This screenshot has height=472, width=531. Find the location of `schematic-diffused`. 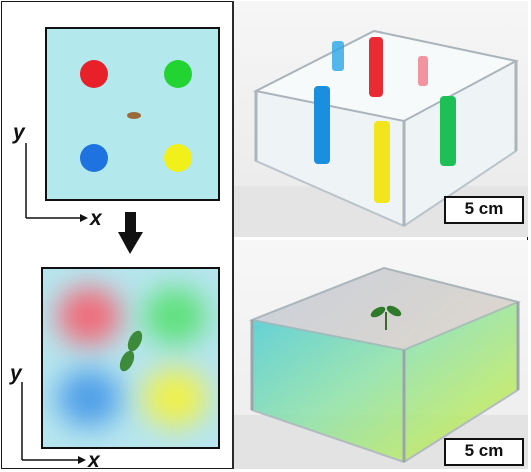

schematic-diffused is located at coordinates (130, 358).